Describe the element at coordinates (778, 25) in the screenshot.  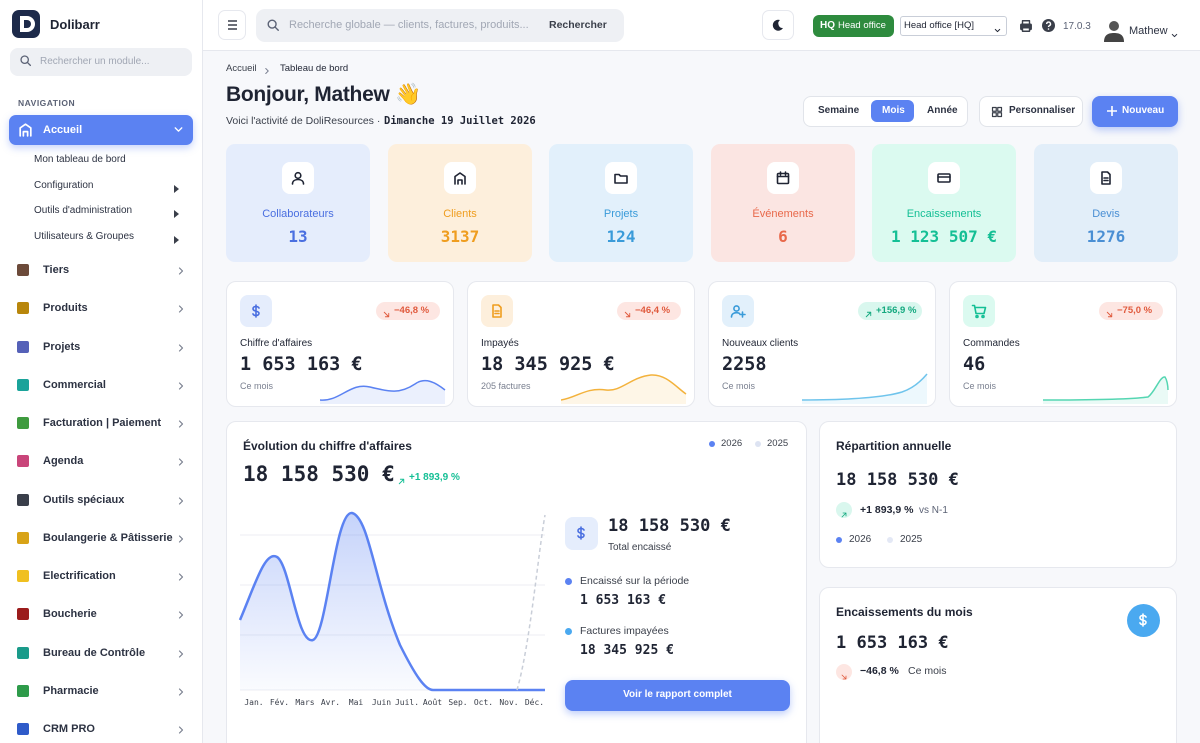
I see `theme-toggle` at that location.